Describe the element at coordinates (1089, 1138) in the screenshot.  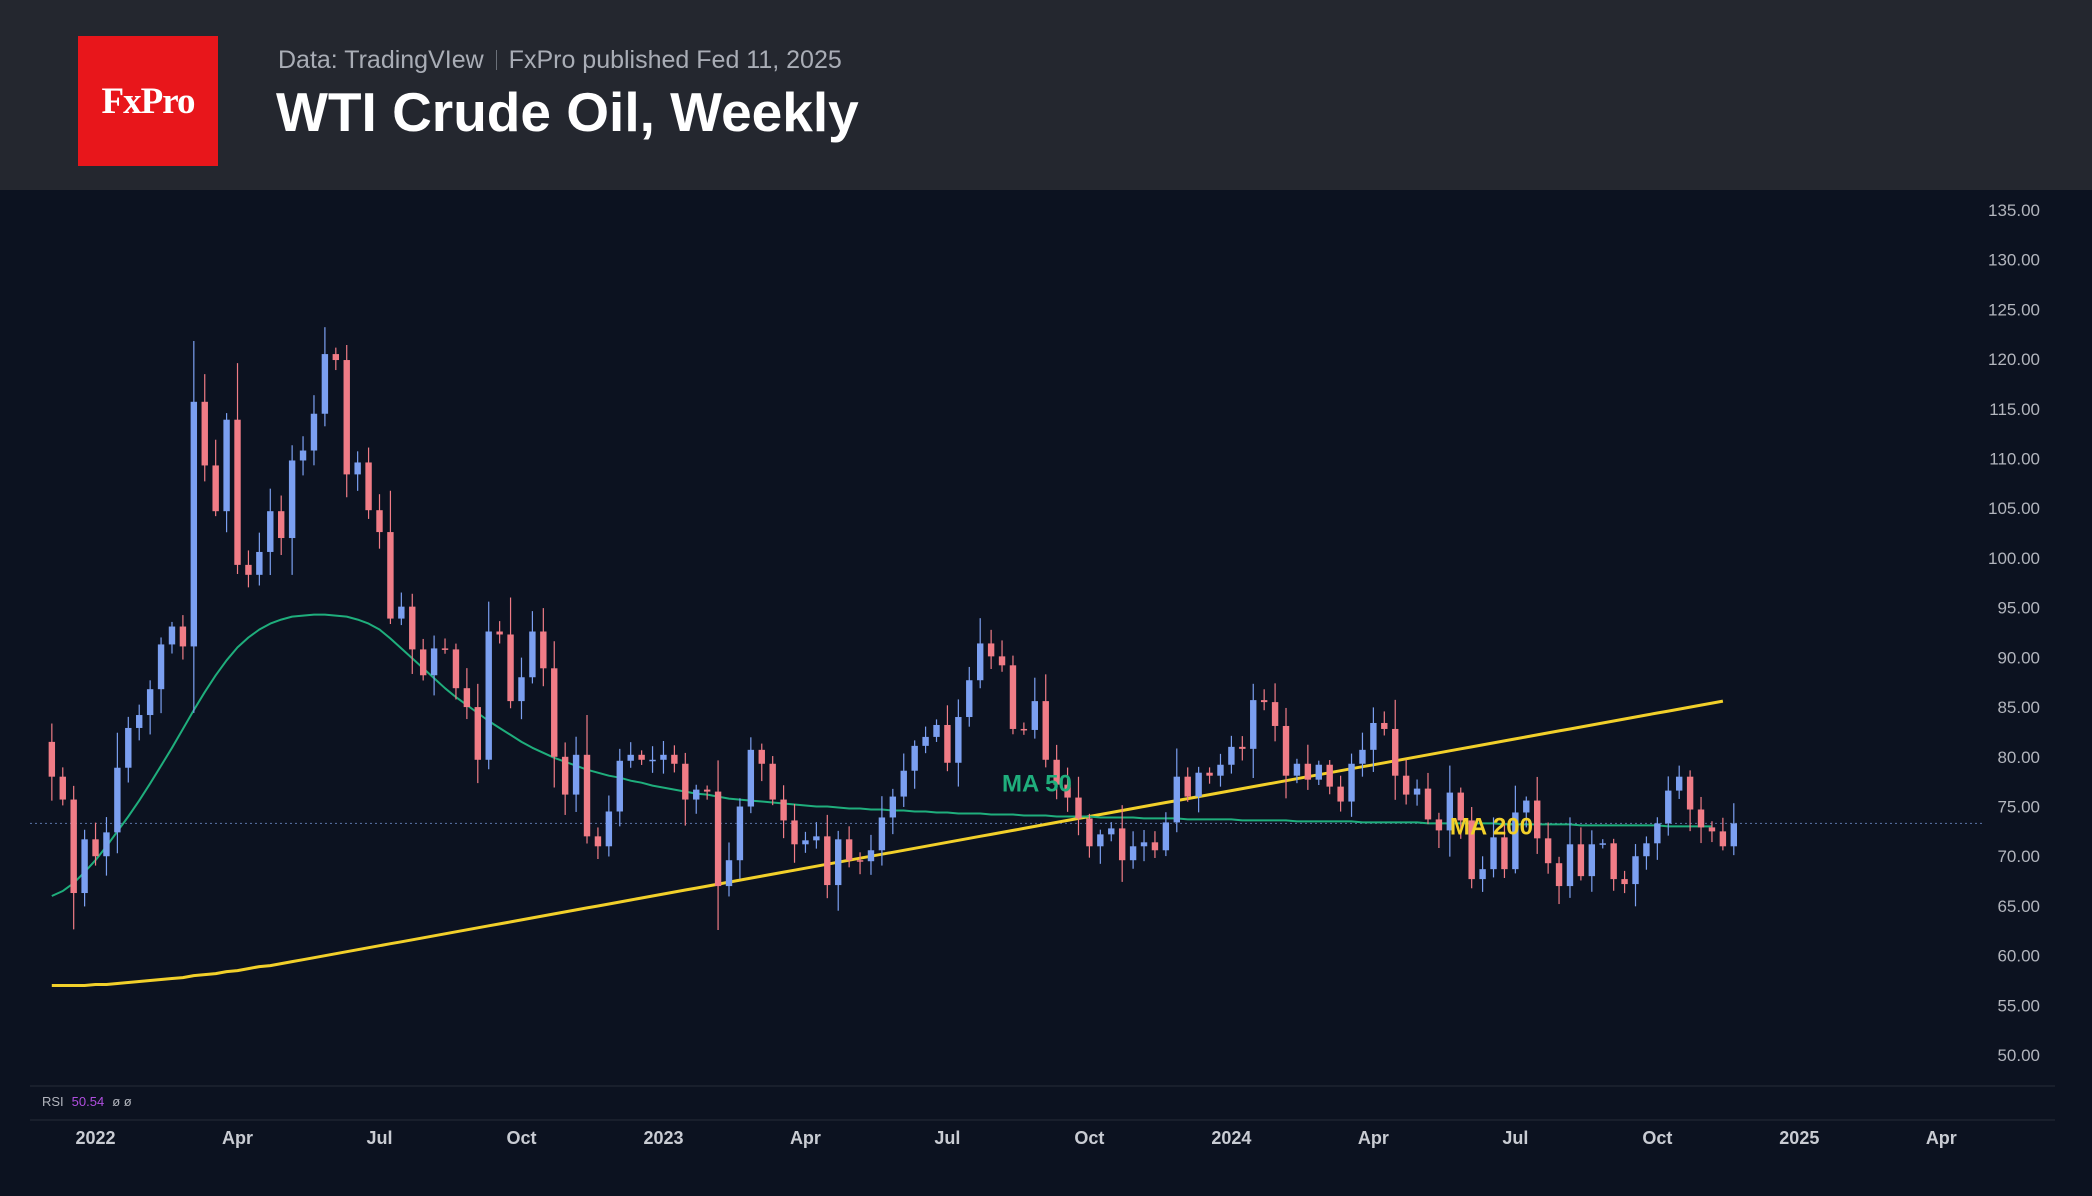
I see `x-tick-month: Oct` at that location.